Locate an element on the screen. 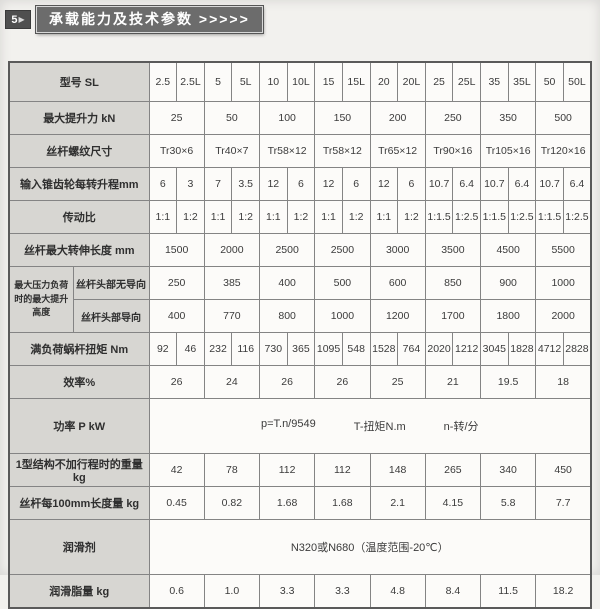 This screenshot has height=609, width=600. table-cell: 200 is located at coordinates (397, 118).